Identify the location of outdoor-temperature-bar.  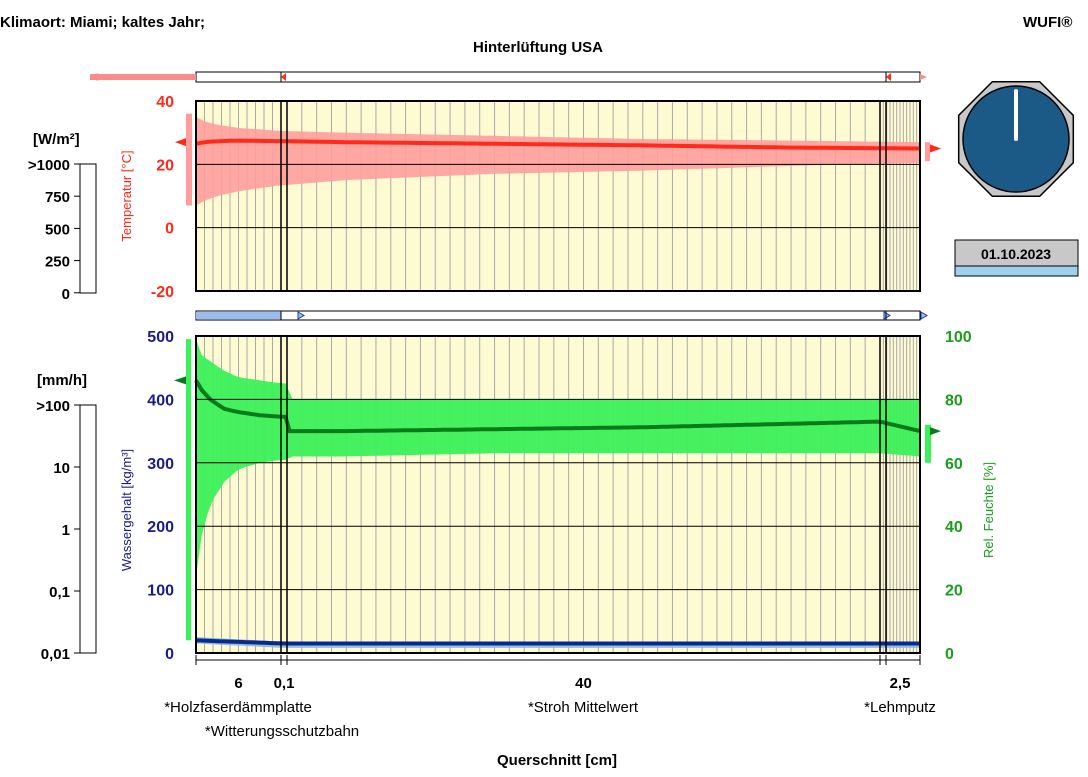
(189, 159).